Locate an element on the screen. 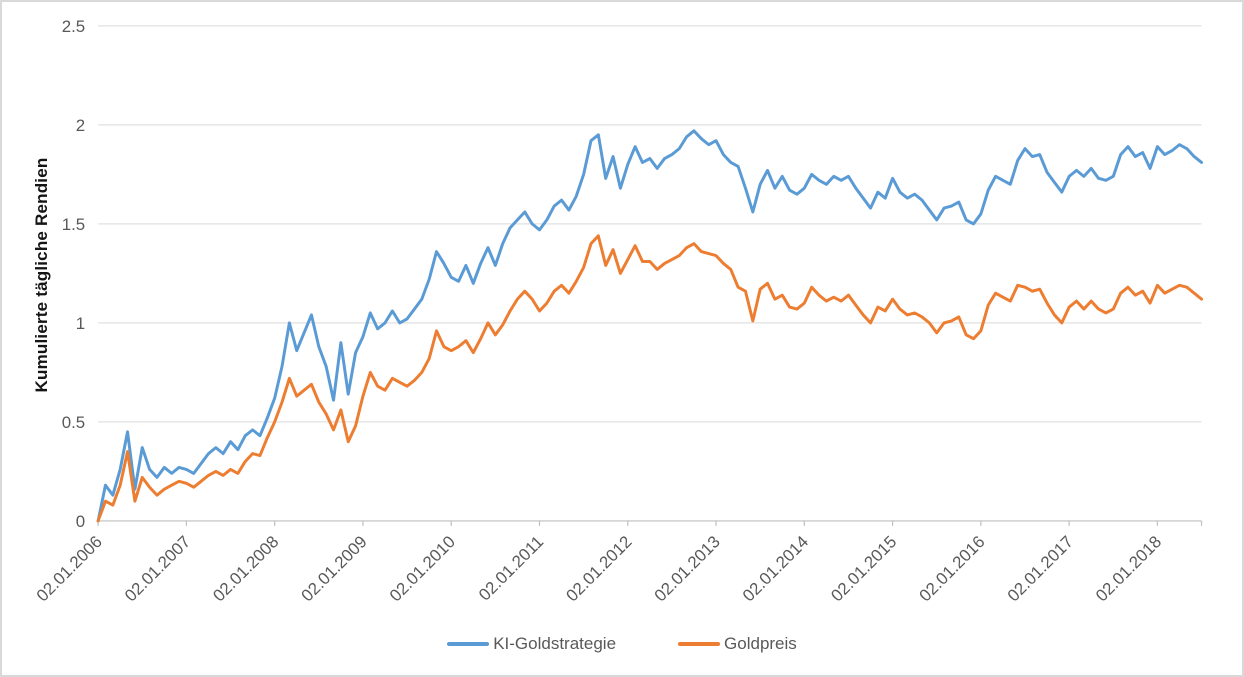 The height and width of the screenshot is (677, 1244). x-tick-label: 02.01.2006 is located at coordinates (69, 568).